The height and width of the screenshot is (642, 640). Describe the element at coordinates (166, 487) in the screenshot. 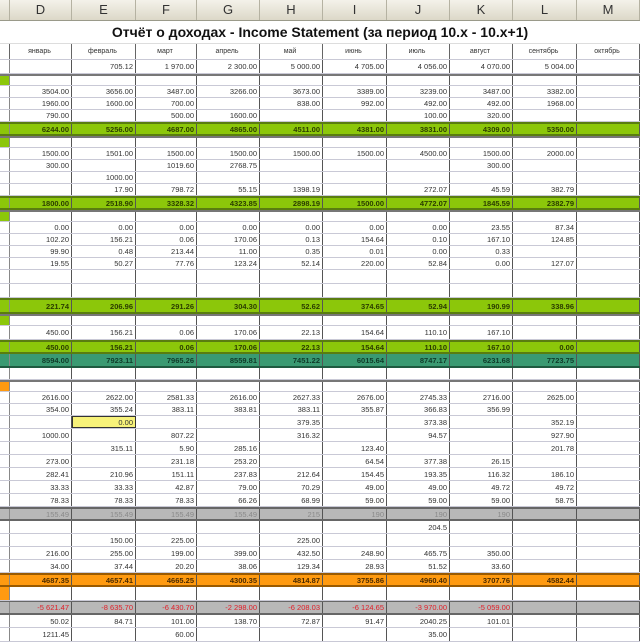

I see `cell: 42.87` at that location.